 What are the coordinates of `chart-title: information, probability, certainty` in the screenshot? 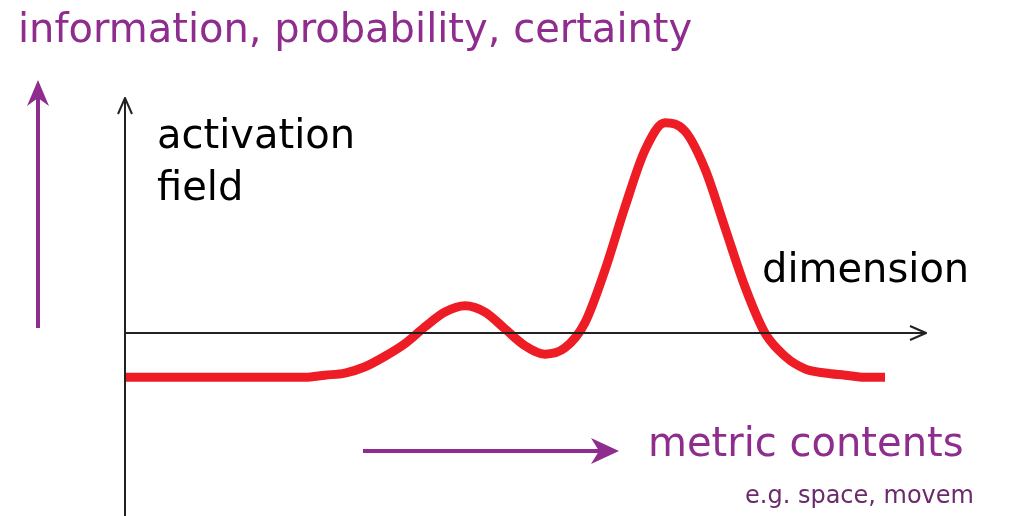 It's located at (355, 28).